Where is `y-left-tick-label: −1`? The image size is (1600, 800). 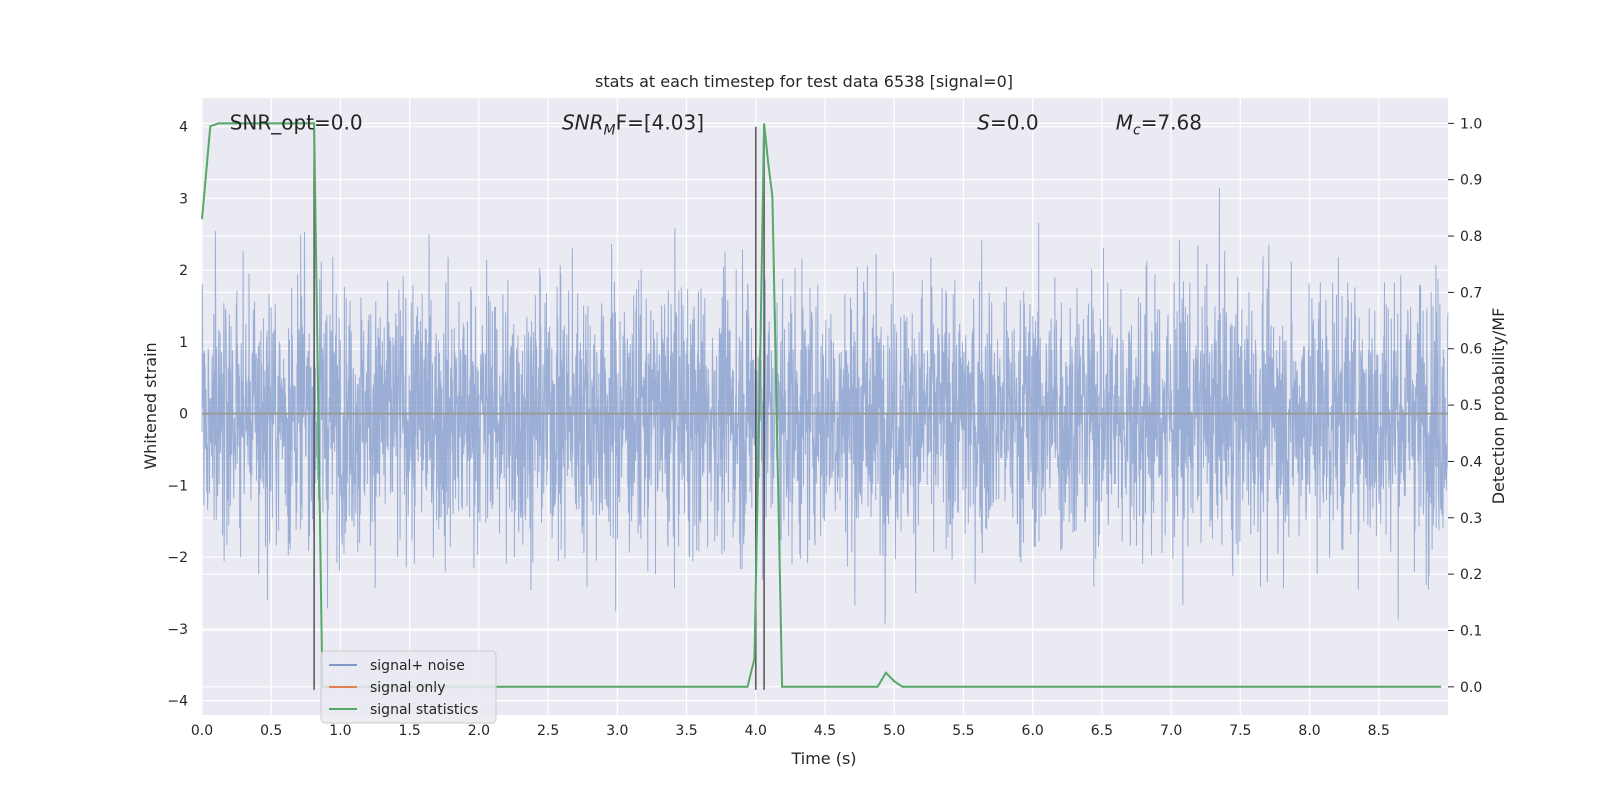
y-left-tick-label: −1 is located at coordinates (177, 486).